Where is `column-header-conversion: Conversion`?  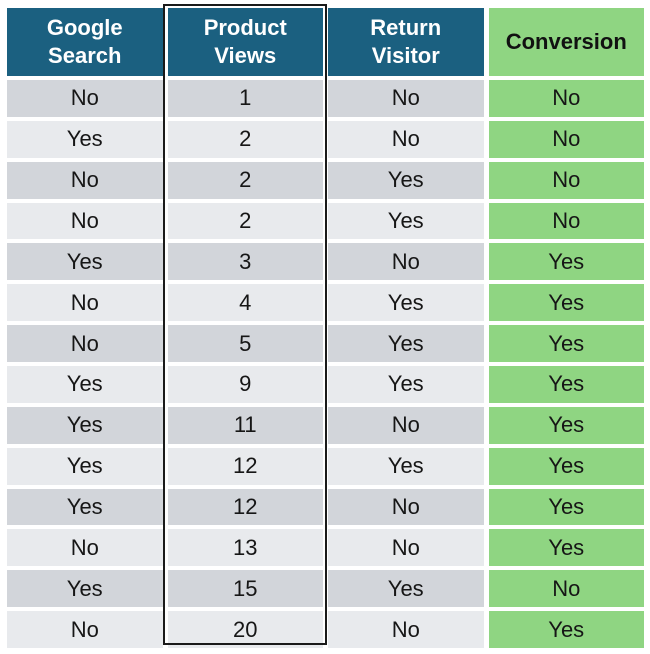 column-header-conversion: Conversion is located at coordinates (566, 42).